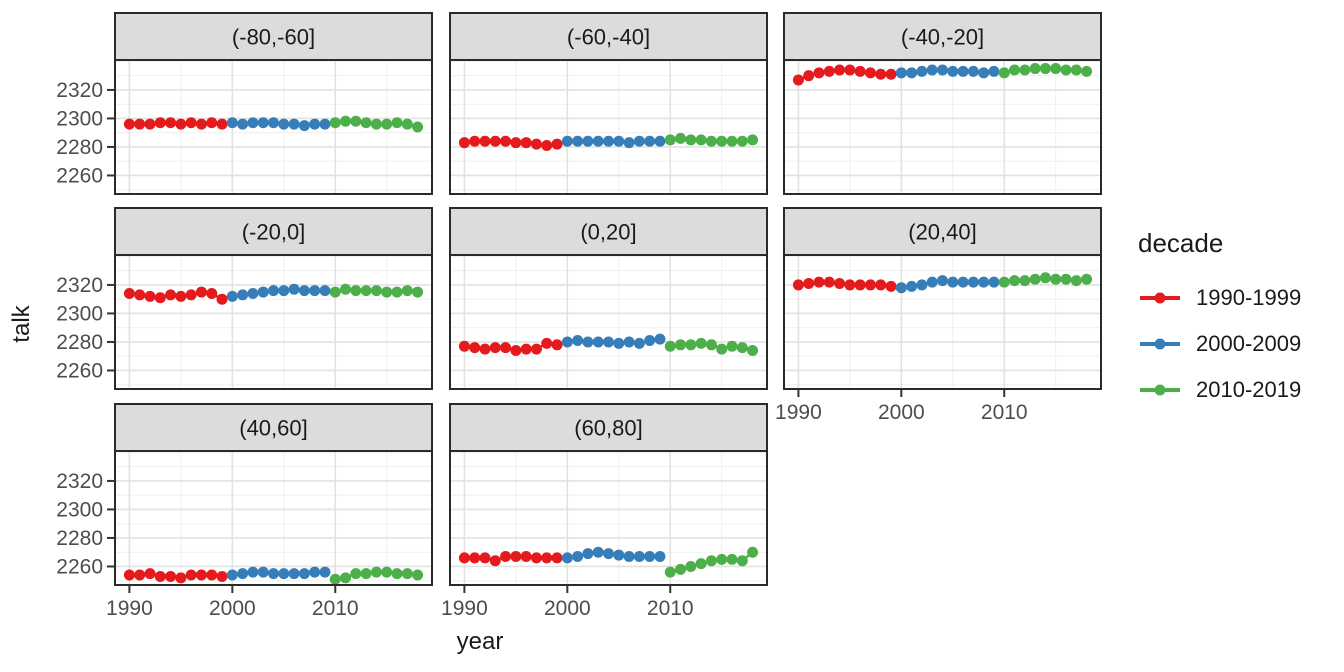 Image resolution: width=1344 pixels, height=672 pixels. I want to click on x-axis-title: year, so click(480, 641).